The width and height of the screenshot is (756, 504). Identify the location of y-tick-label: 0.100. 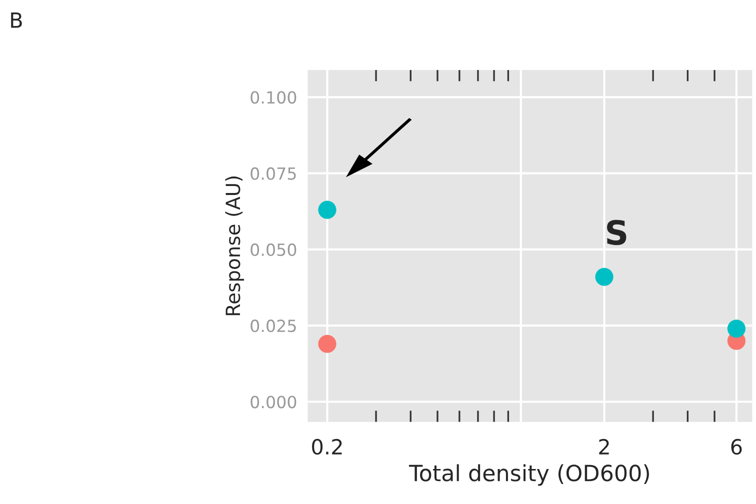
(273, 97).